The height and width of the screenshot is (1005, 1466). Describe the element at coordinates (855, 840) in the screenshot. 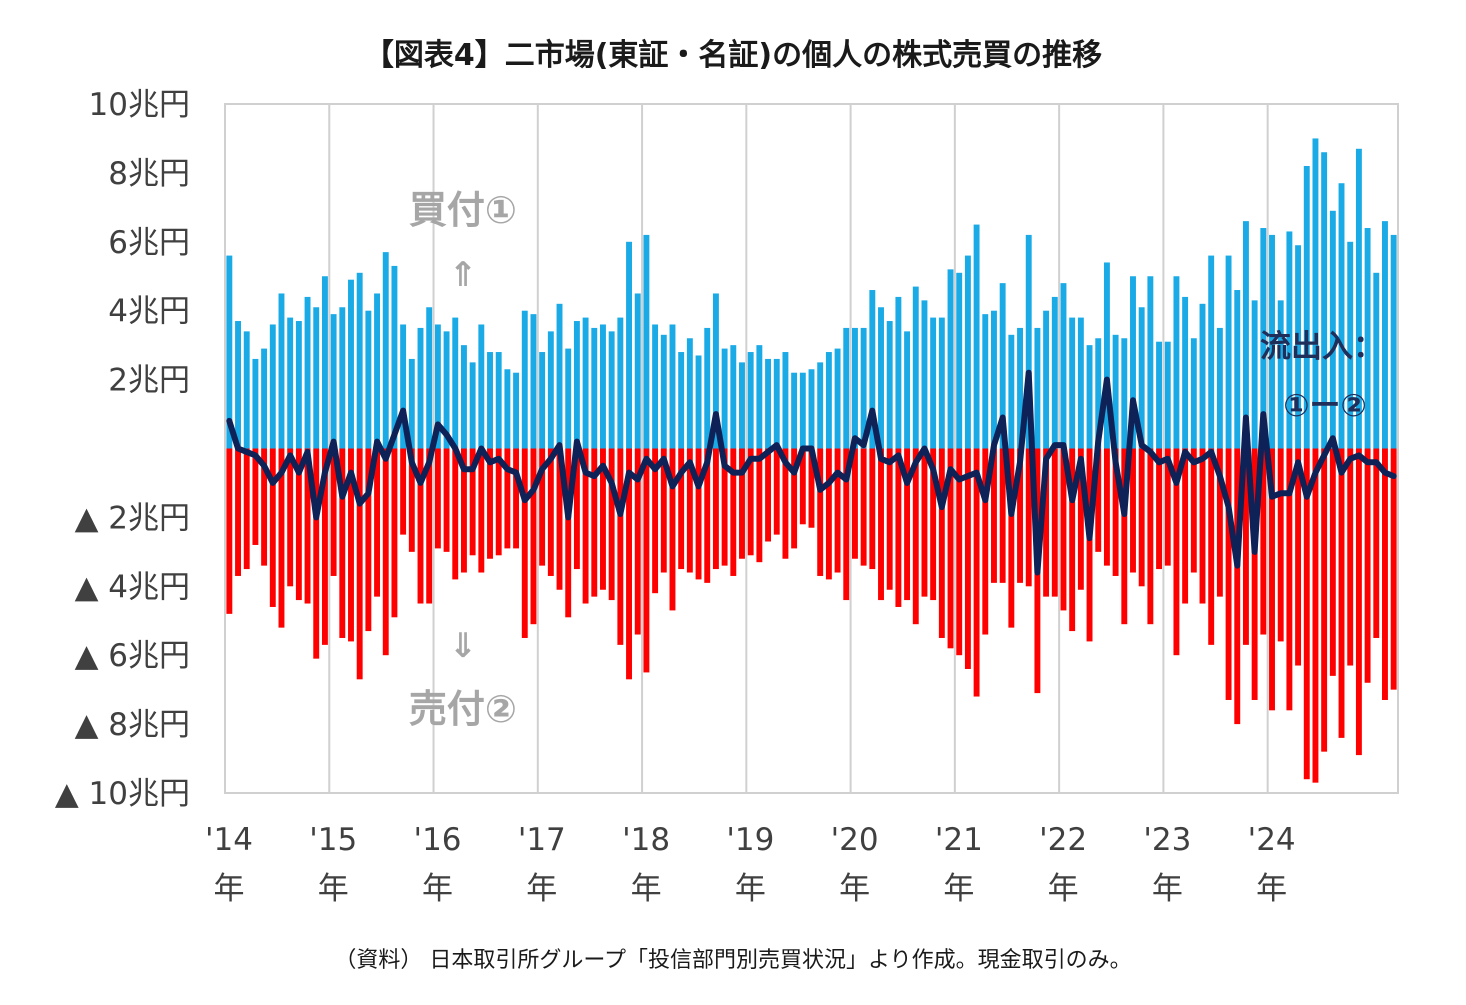

I see `x-tick-label: '20` at that location.